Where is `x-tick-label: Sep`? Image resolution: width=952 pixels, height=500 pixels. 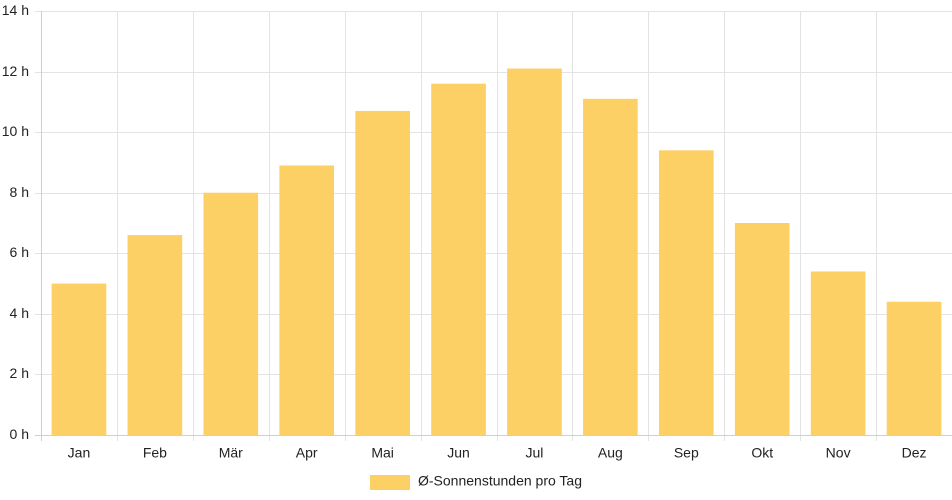
x-tick-label: Sep is located at coordinates (686, 453).